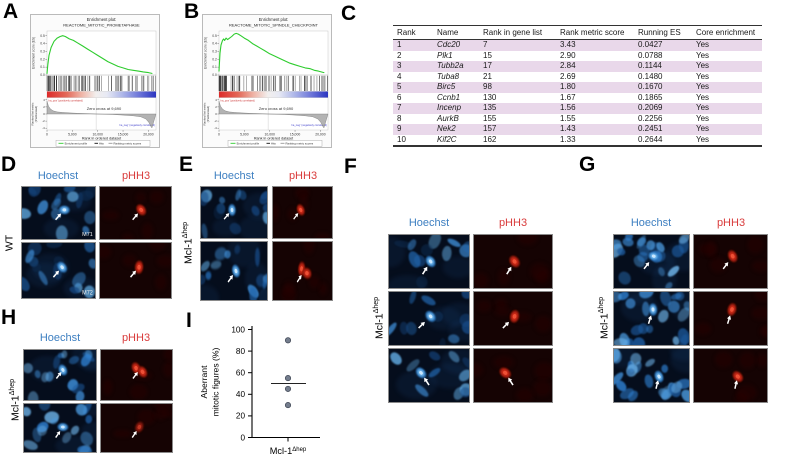 Image resolution: width=787 pixels, height=468 pixels. I want to click on y-axis-label-line2: mitotic figures (%), so click(216, 381).